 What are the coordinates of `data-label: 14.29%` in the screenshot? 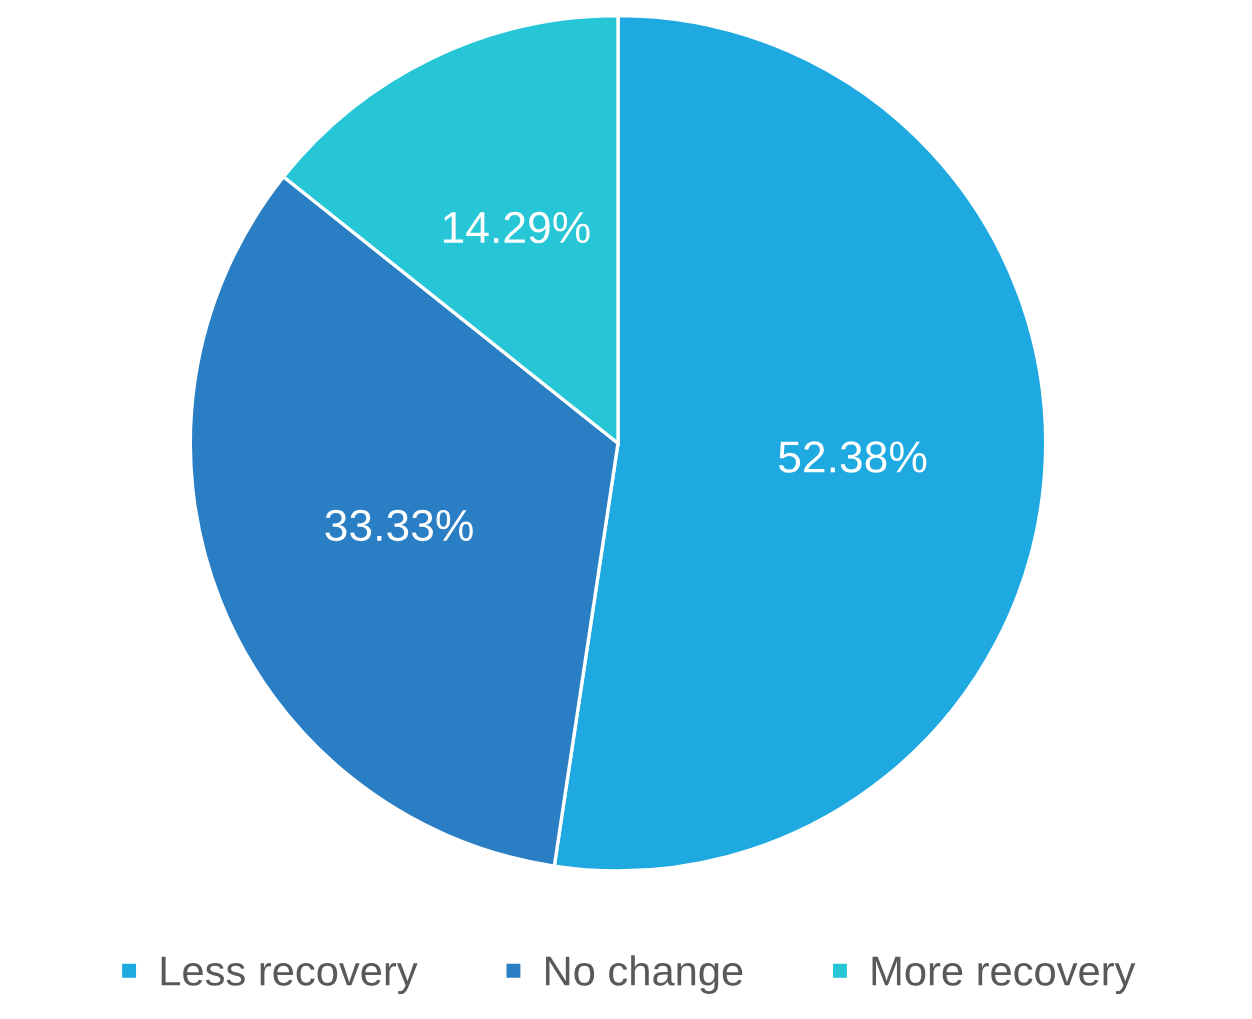 It's located at (516, 227).